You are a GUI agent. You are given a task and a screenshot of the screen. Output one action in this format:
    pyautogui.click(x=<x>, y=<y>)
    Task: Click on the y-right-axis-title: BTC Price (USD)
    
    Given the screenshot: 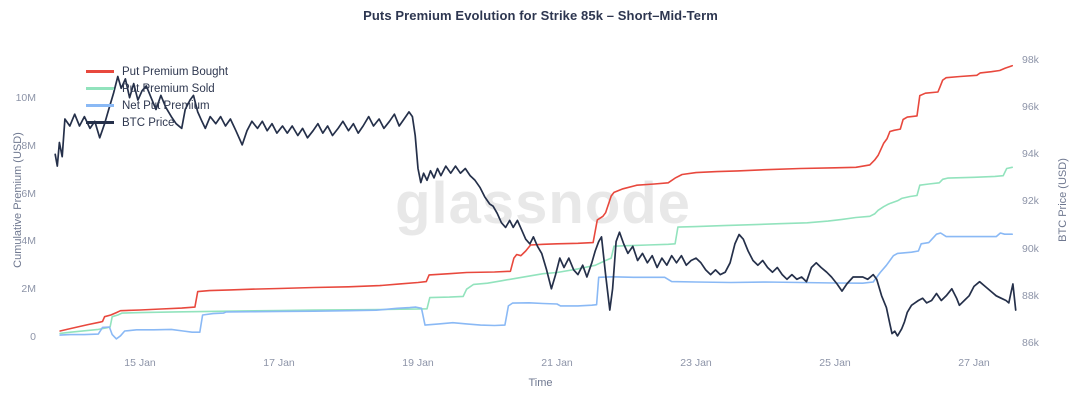 What is the action you would take?
    pyautogui.click(x=1063, y=200)
    